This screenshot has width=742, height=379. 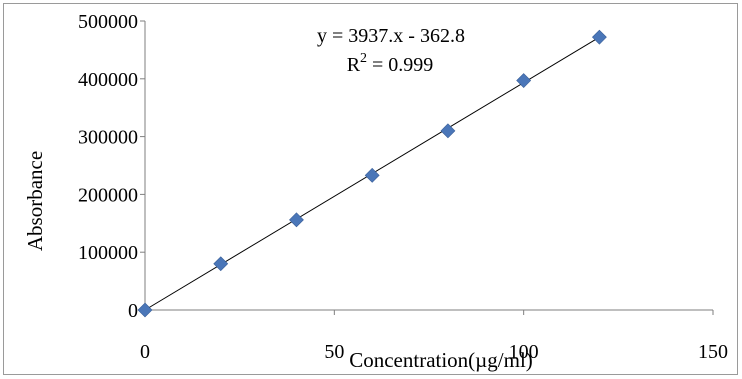 What do you see at coordinates (35, 201) in the screenshot?
I see `y-axis-title: Absorbance` at bounding box center [35, 201].